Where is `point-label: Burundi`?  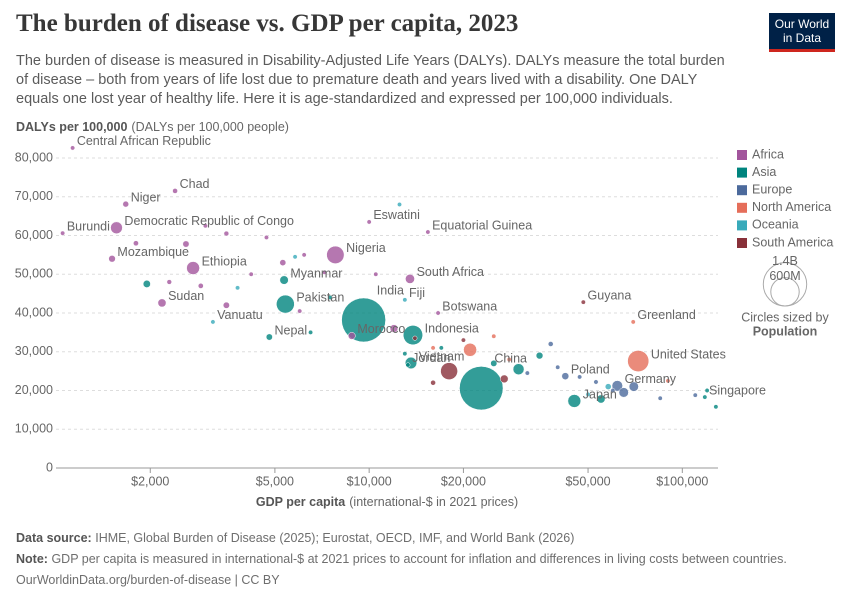 point-label: Burundi is located at coordinates (88, 226).